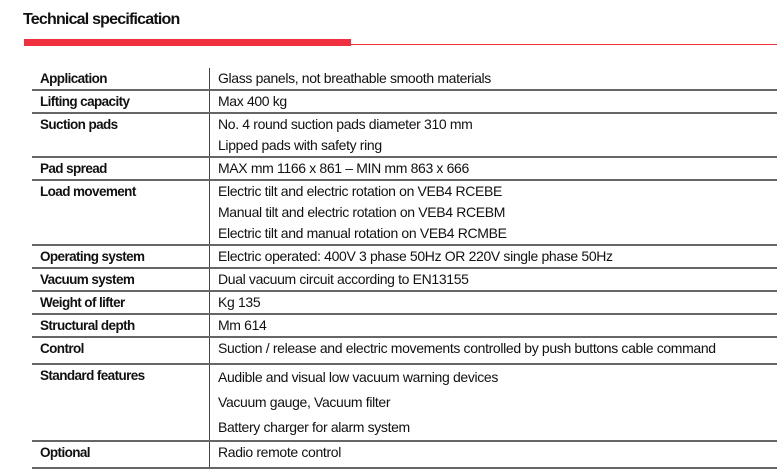 This screenshot has height=469, width=777. Describe the element at coordinates (121, 256) in the screenshot. I see `spec-label: Operating system` at that location.